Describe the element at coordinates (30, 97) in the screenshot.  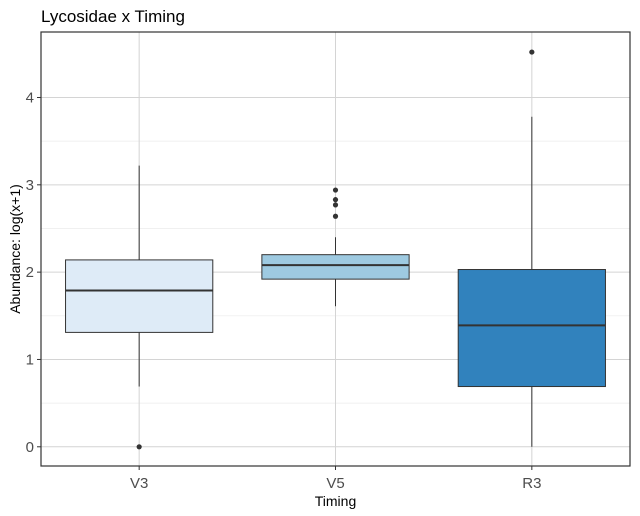
I see `y-tick-label: 4` at that location.